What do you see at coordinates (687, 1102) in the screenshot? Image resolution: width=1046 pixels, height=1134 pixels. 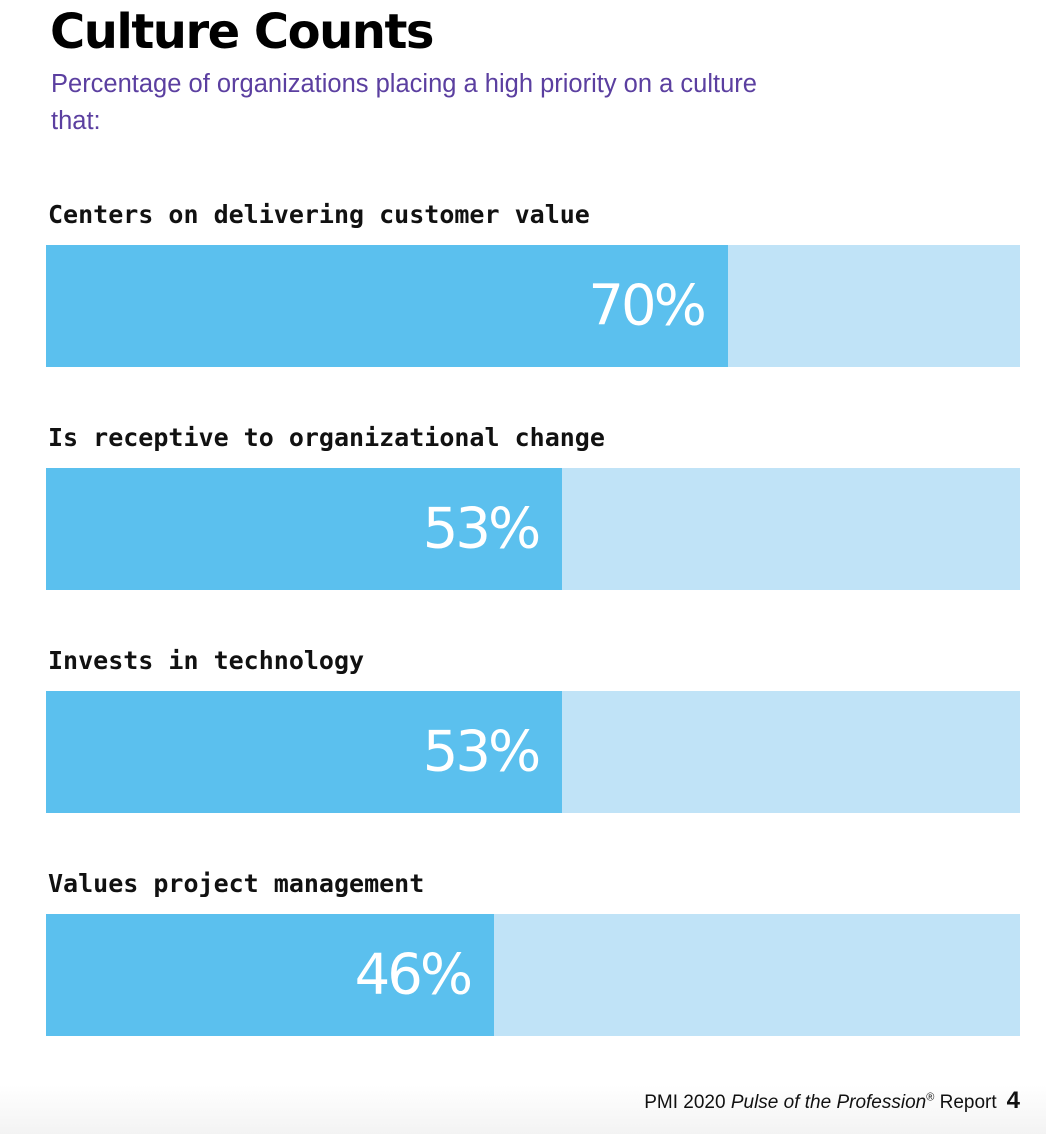 I see `footer-prefix: PMI 2020` at bounding box center [687, 1102].